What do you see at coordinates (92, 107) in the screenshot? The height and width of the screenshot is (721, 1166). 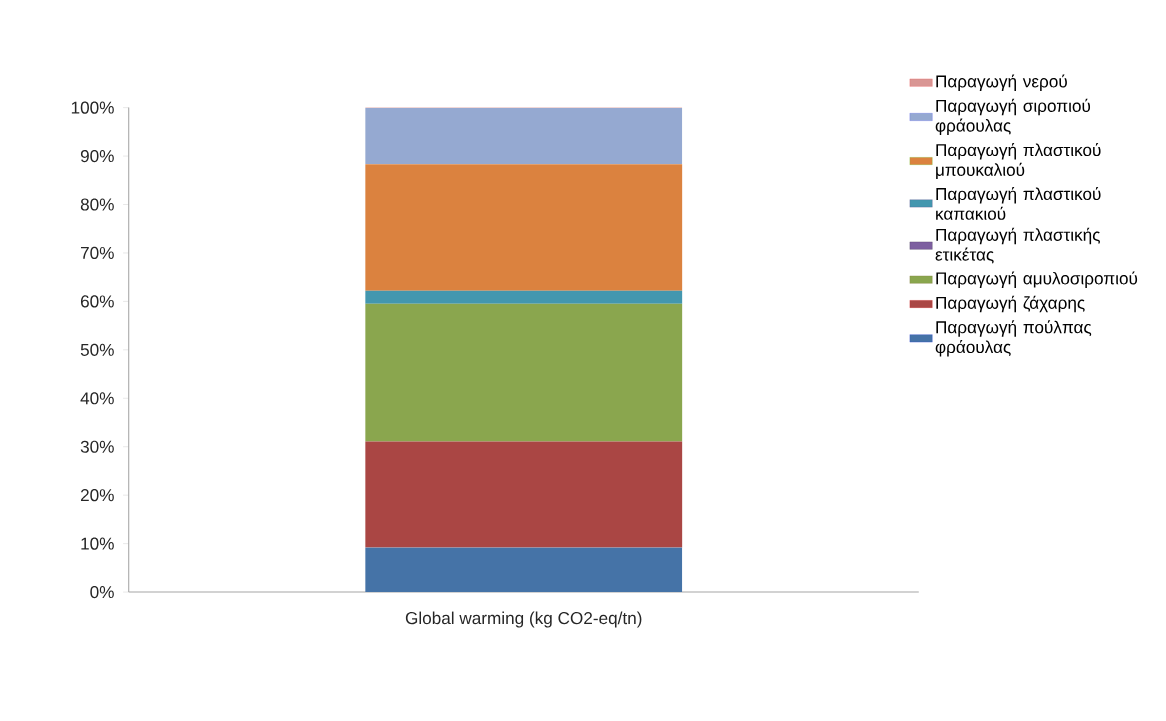 I see `y-tick-label: 100%` at bounding box center [92, 107].